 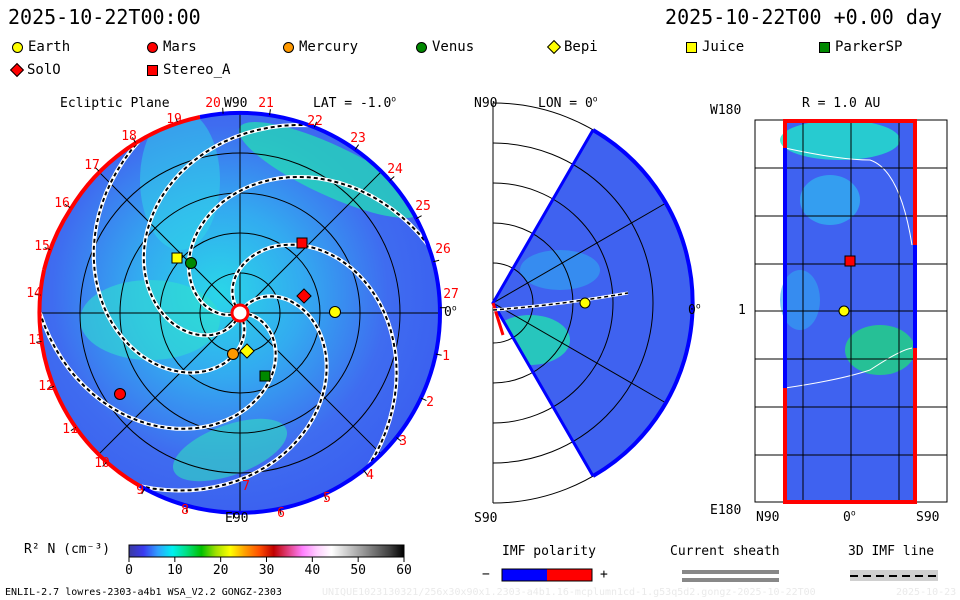 I want to click on legend-label: ParkerSP, so click(x=869, y=47).